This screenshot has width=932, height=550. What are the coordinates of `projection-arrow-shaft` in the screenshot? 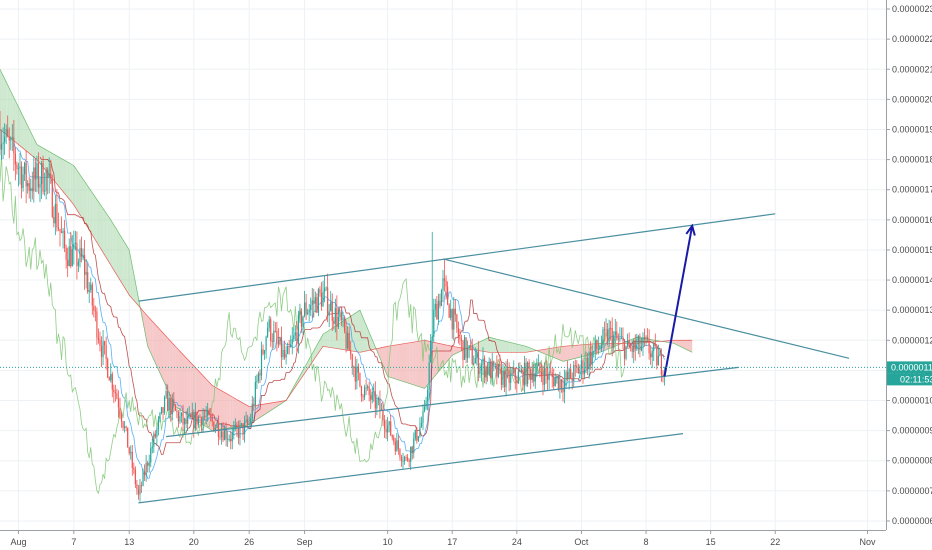 It's located at (678, 301).